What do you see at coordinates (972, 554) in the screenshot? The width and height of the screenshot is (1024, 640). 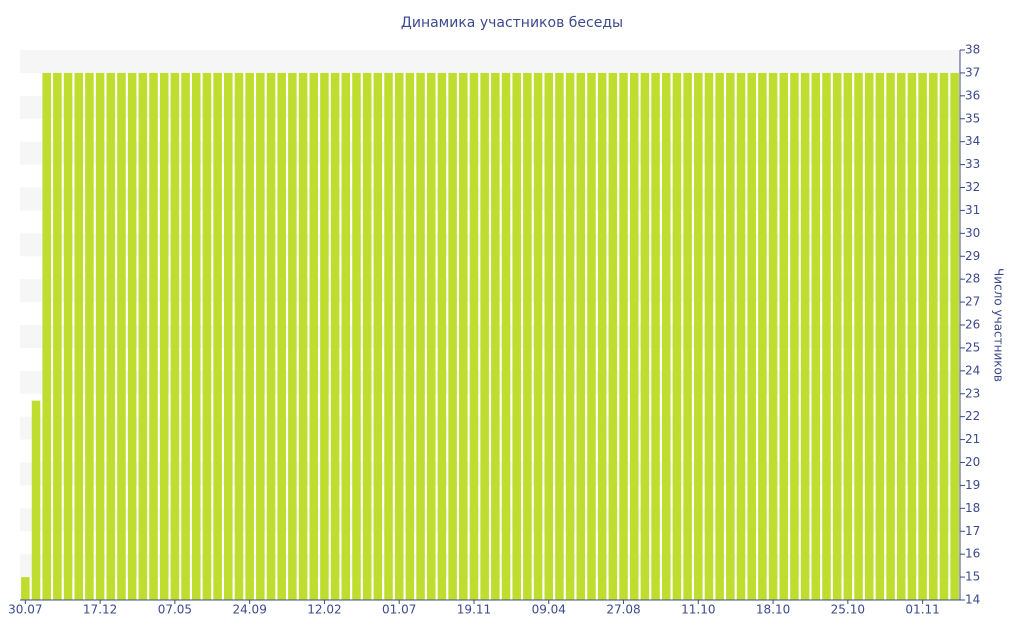 I see `y-tick-label: 16` at bounding box center [972, 554].